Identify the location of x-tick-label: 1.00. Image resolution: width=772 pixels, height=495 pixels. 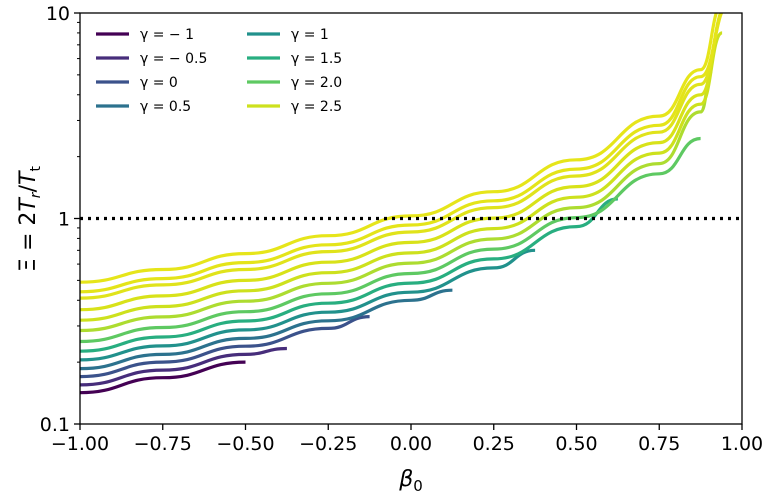
(742, 444).